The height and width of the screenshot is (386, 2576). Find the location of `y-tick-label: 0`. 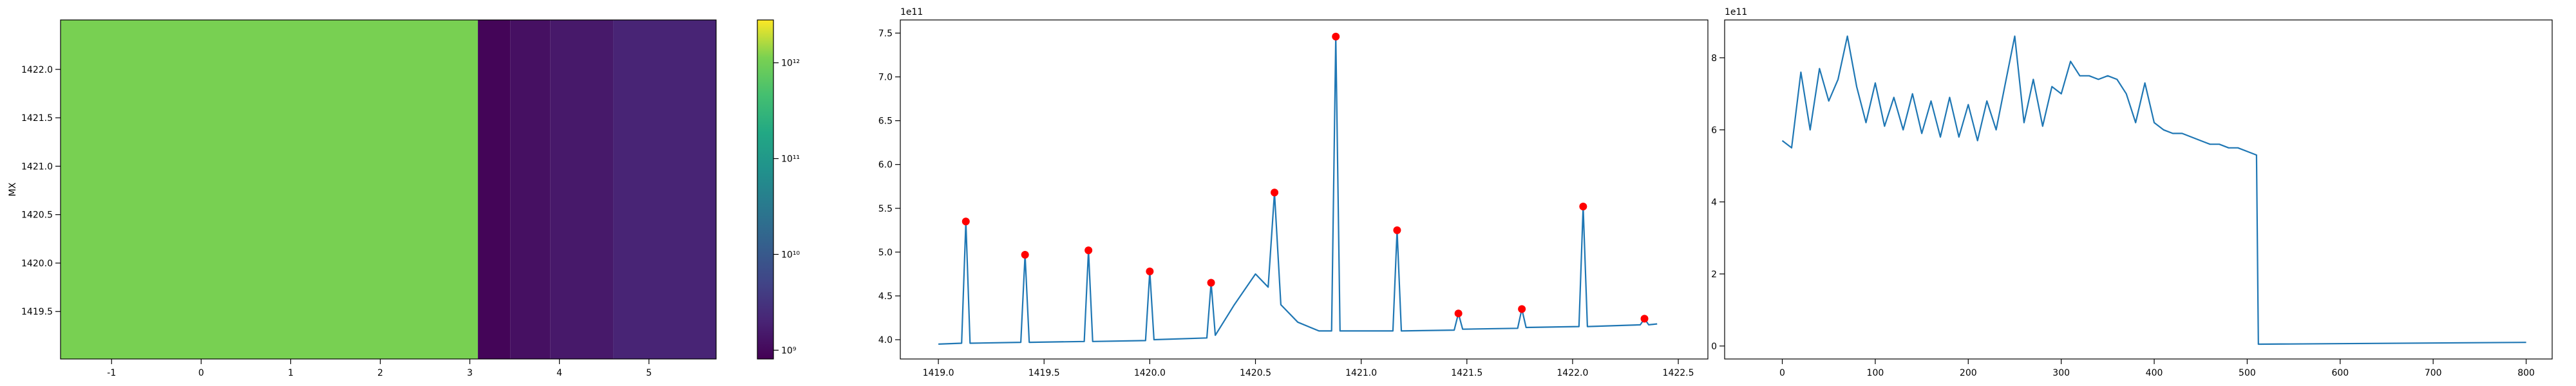

y-tick-label: 0 is located at coordinates (1714, 347).